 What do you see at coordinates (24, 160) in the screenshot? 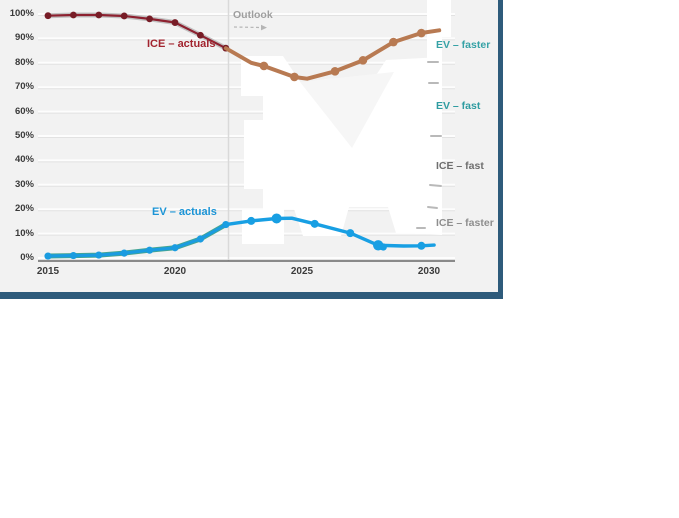
I see `y-tick-label: 40%` at bounding box center [24, 160].